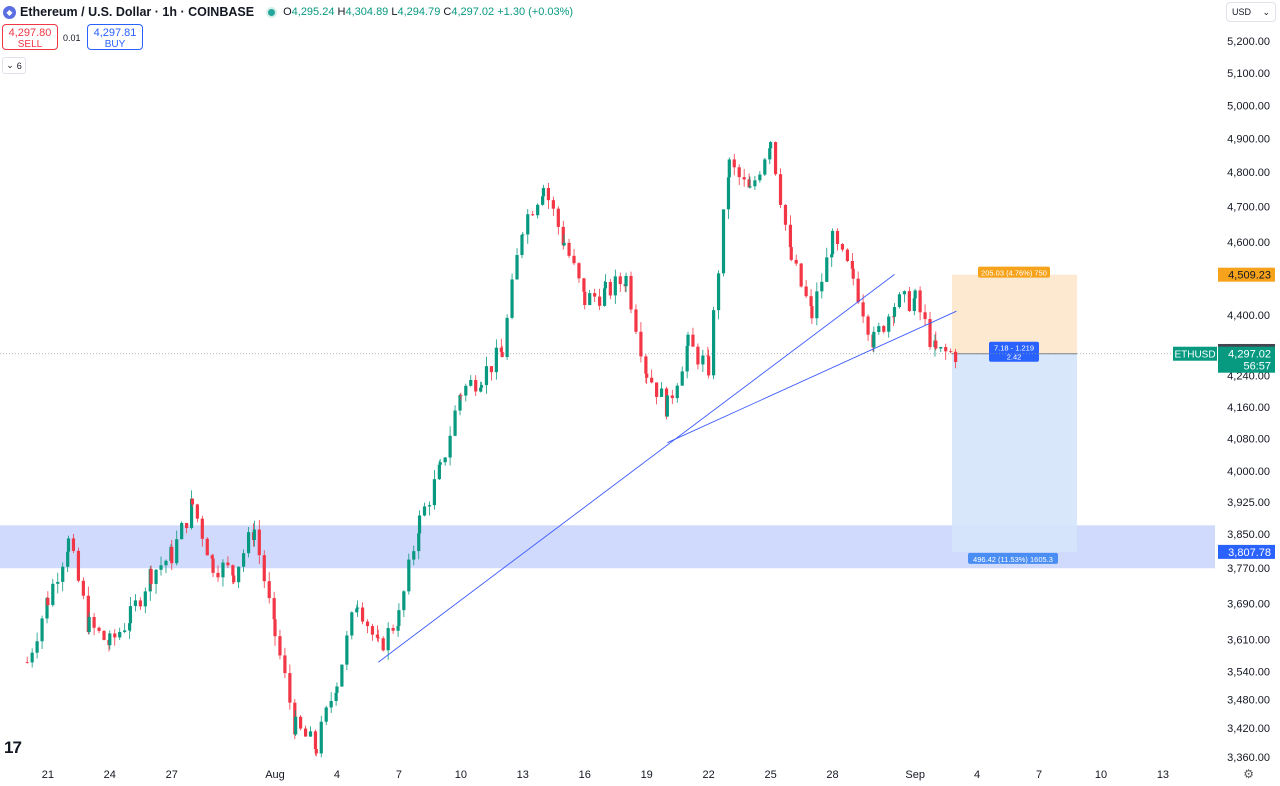 The image size is (1280, 786). What do you see at coordinates (30, 37) in the screenshot?
I see `sell-button: 4,297.80 SELL` at bounding box center [30, 37].